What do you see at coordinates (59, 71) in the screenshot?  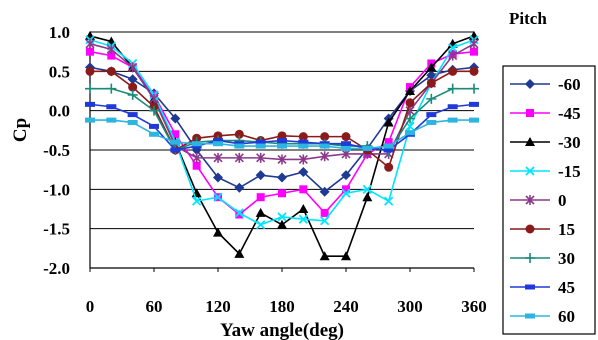 I see `y-tick-label: 0.5` at bounding box center [59, 71].